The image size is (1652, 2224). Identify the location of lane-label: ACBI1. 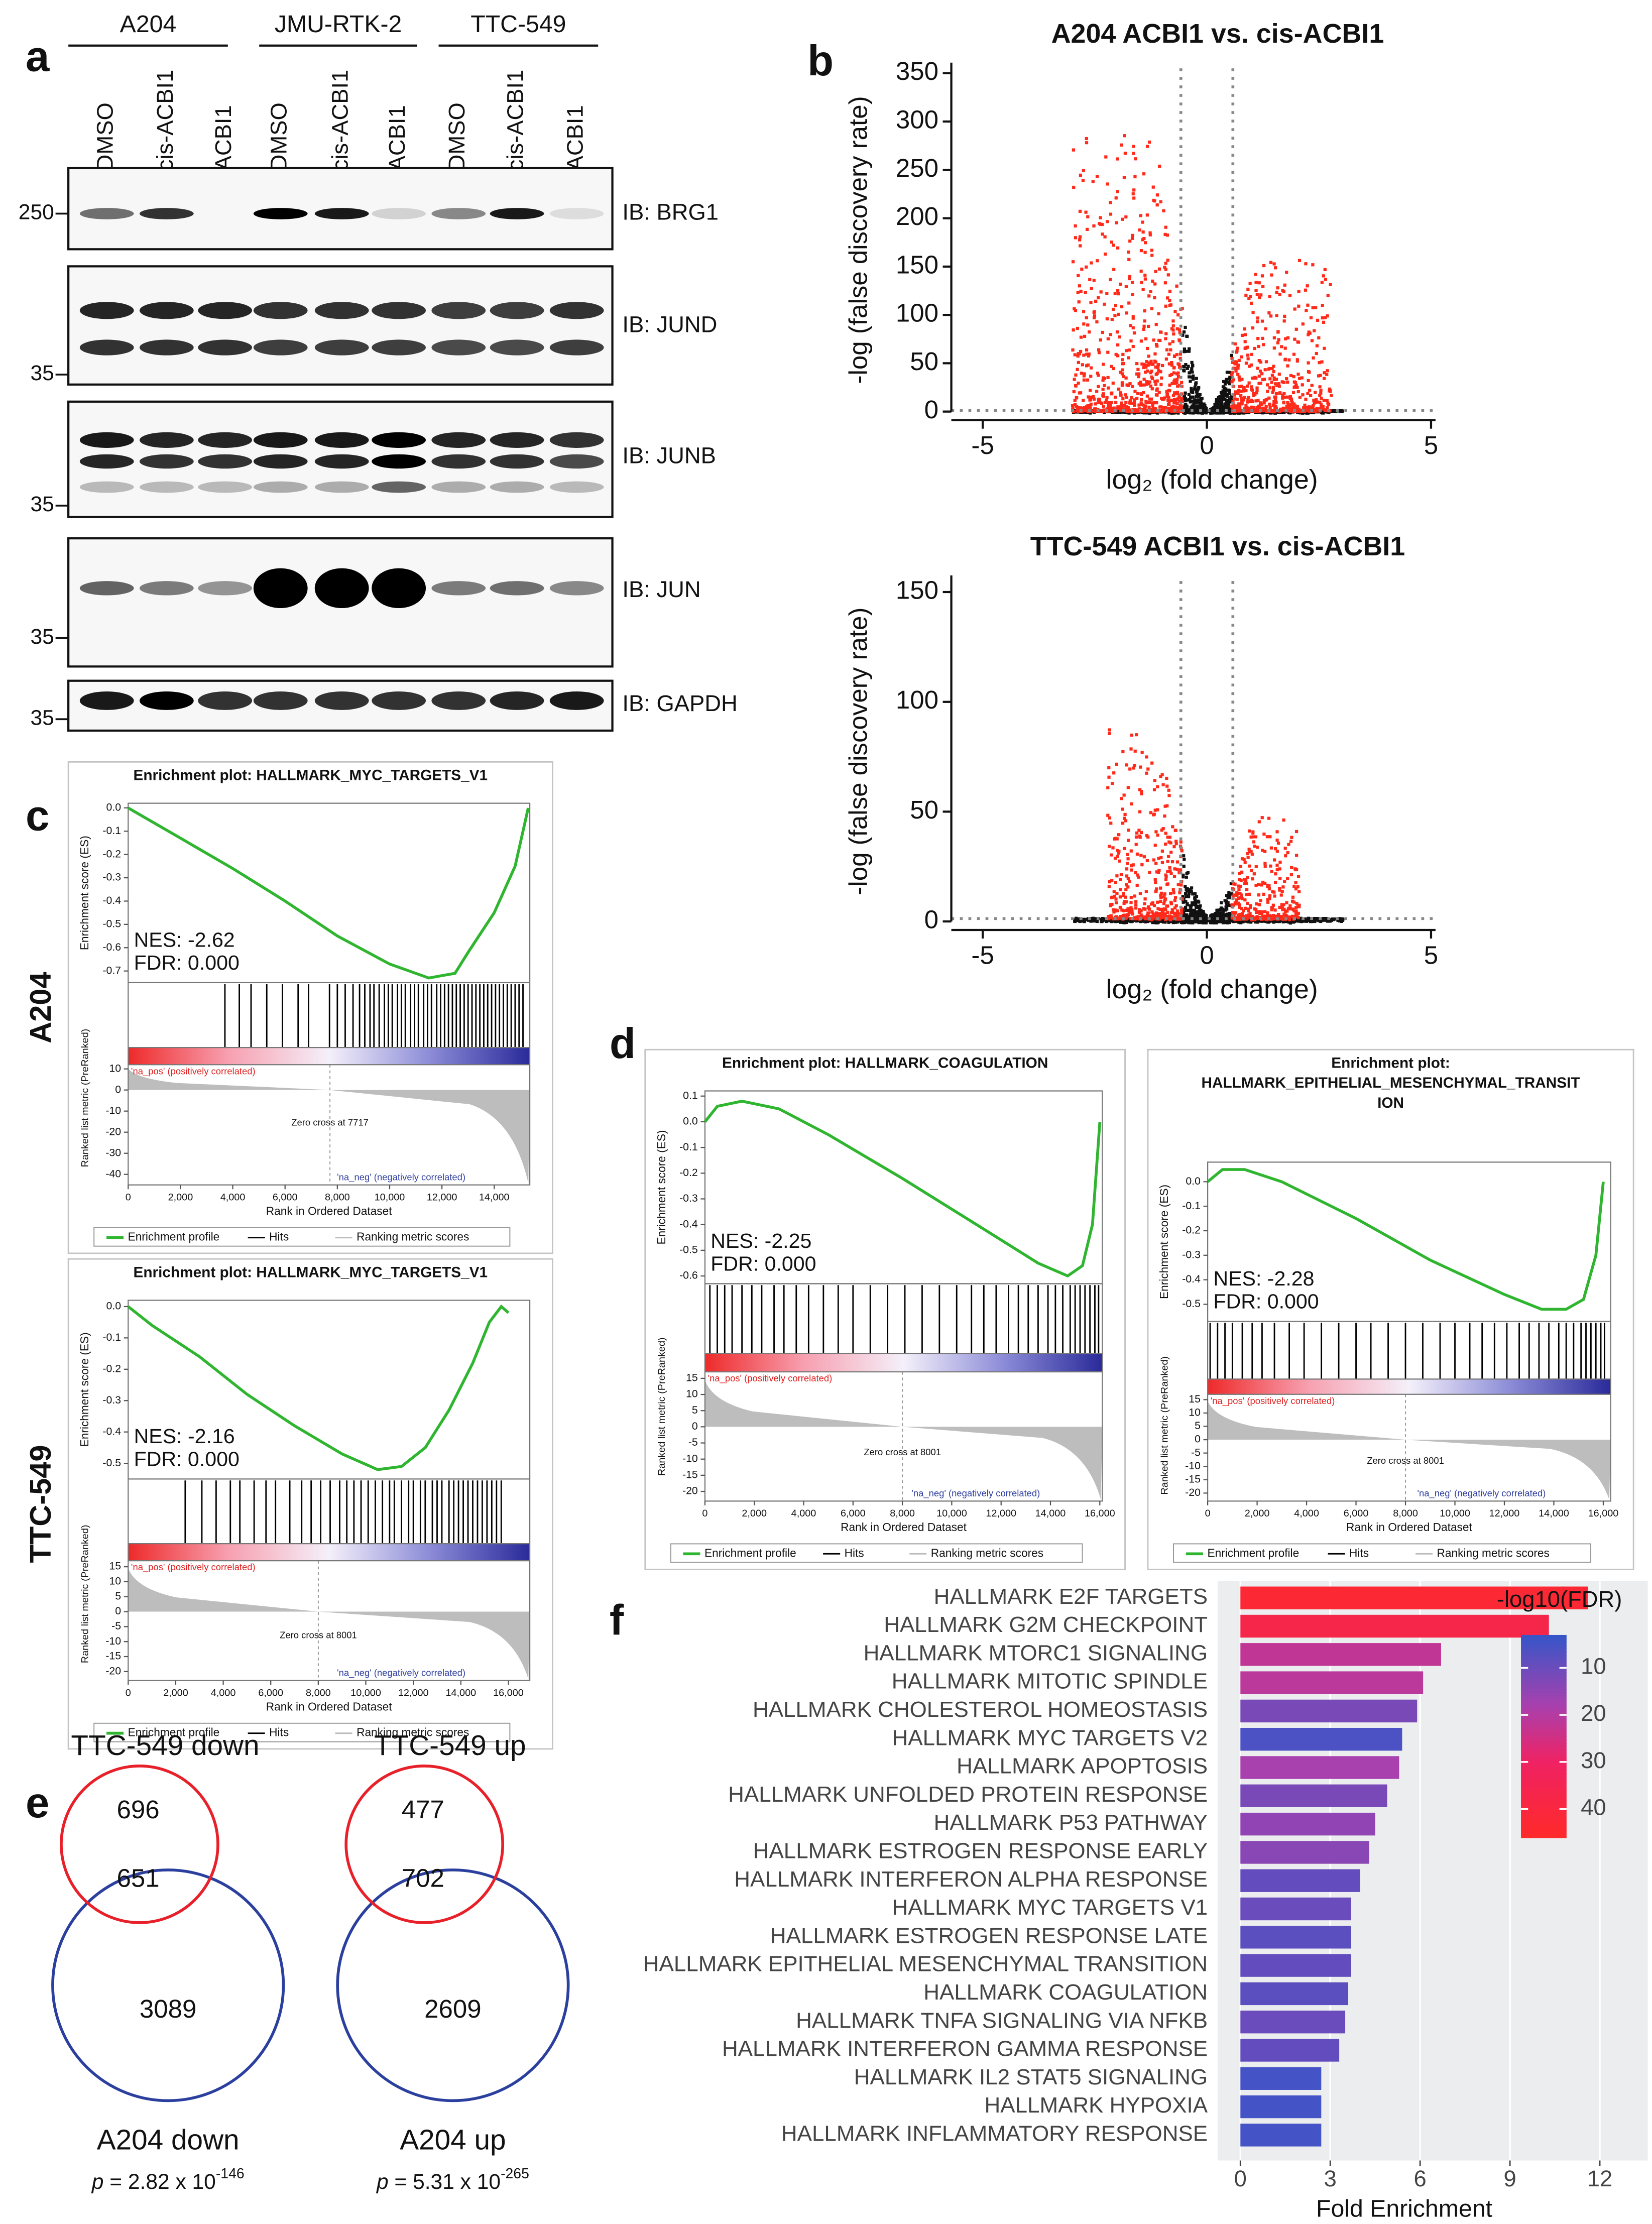
(223, 138).